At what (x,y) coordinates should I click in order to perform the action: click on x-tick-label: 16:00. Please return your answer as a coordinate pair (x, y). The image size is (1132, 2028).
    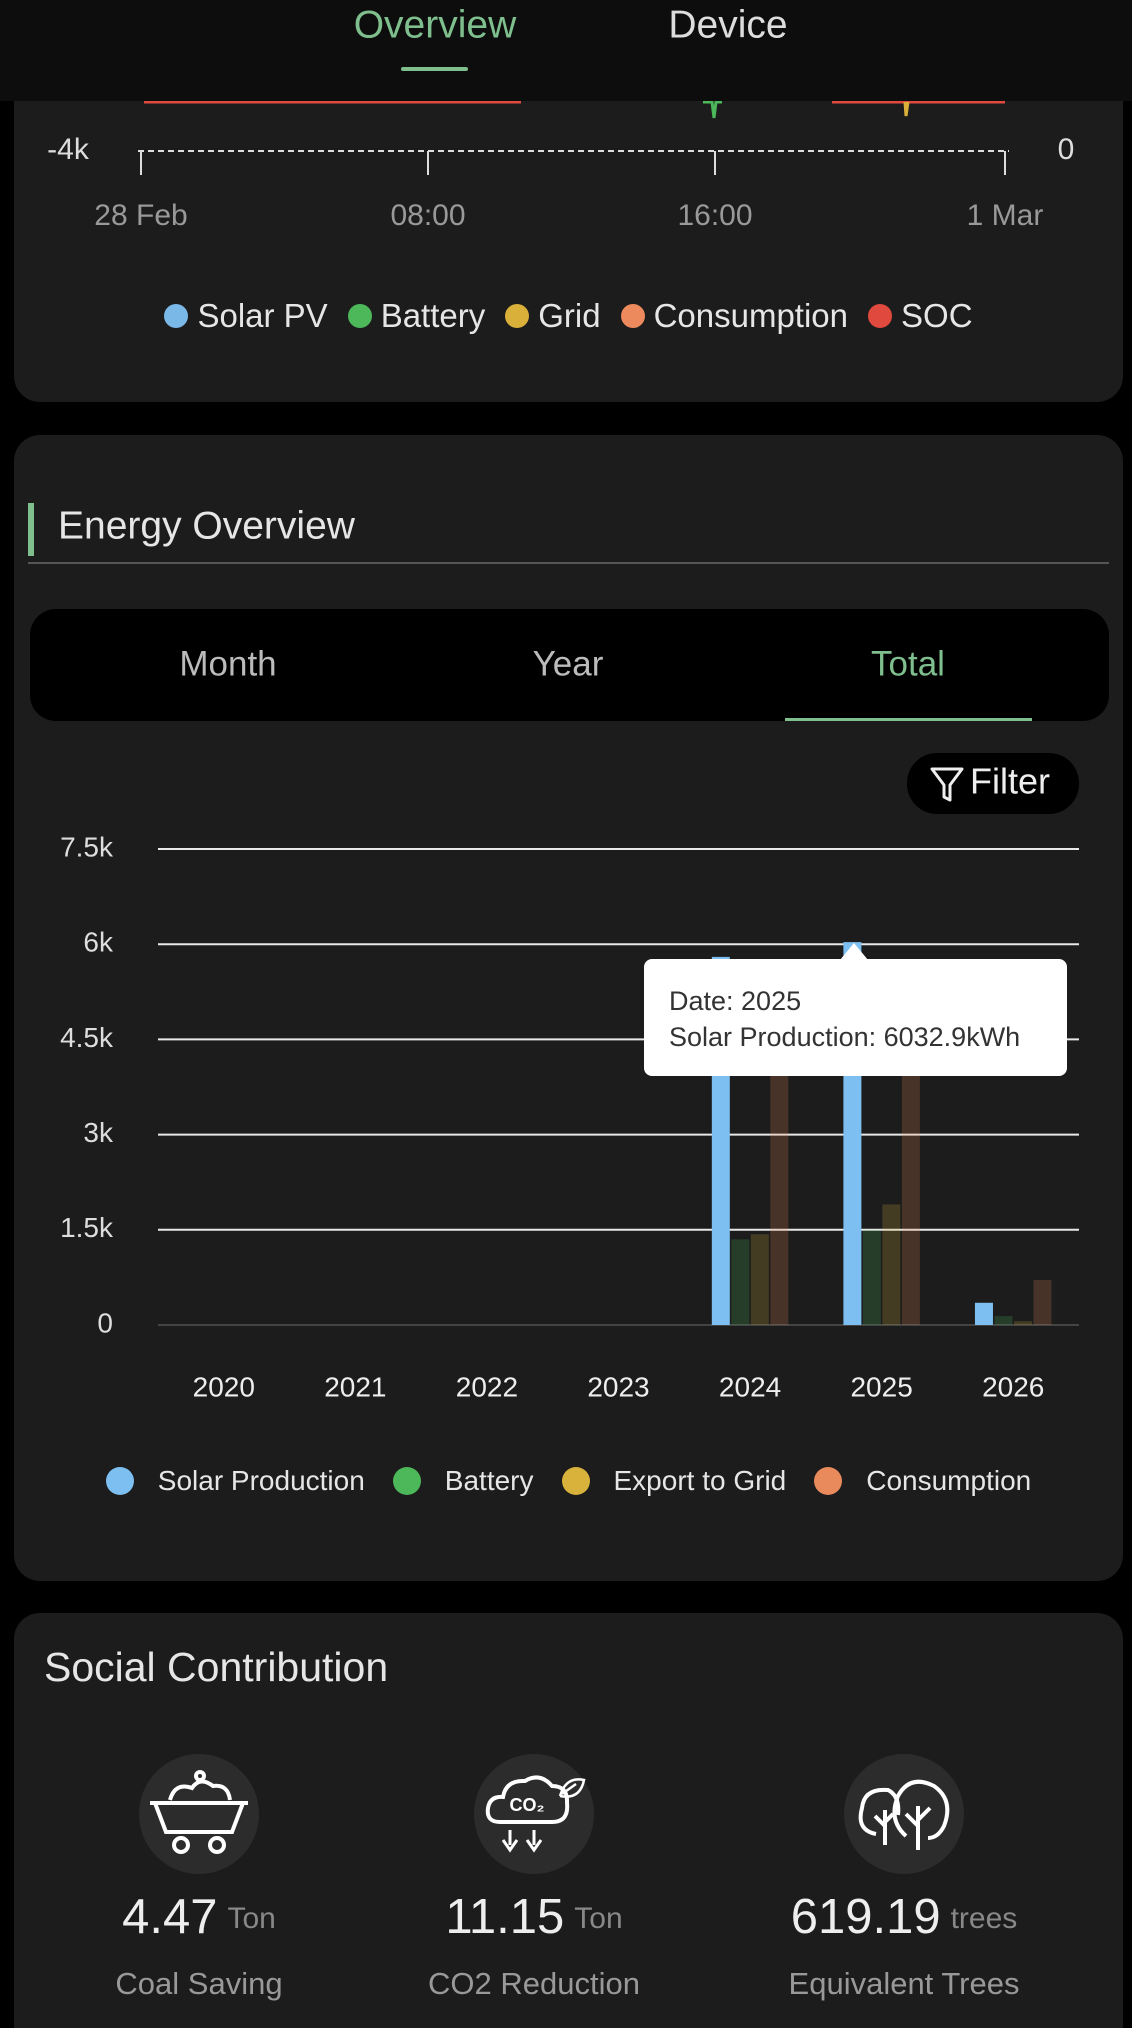
    Looking at the image, I should click on (714, 215).